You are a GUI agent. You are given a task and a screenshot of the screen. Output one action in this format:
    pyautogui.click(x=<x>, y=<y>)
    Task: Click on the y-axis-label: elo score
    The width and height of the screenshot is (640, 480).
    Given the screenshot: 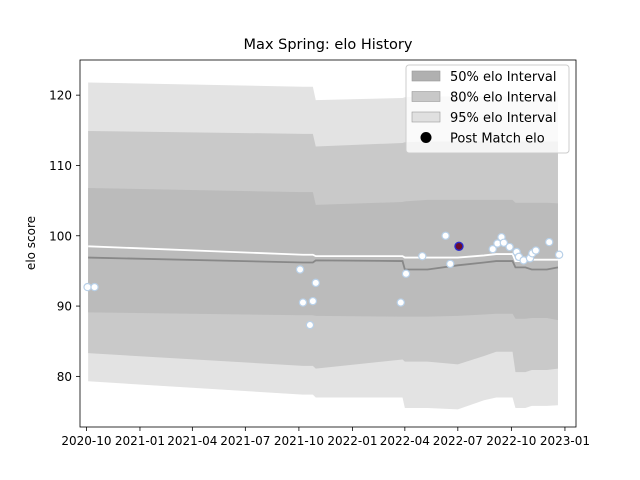 What is the action you would take?
    pyautogui.click(x=31, y=243)
    